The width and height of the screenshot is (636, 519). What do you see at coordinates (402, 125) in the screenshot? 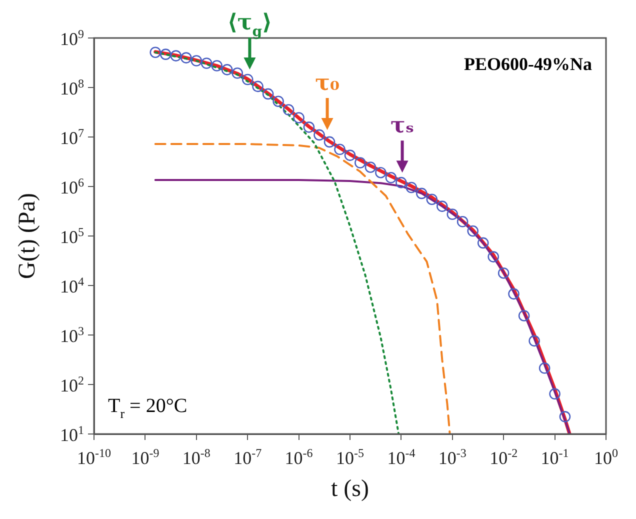
I see `annotation: τₛ` at bounding box center [402, 125].